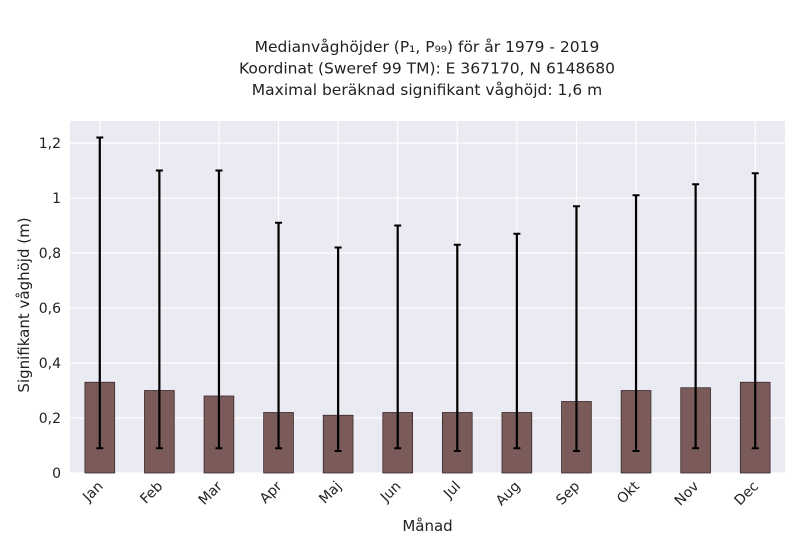 The image size is (800, 550). I want to click on x-tick-label: Maj, so click(330, 493).